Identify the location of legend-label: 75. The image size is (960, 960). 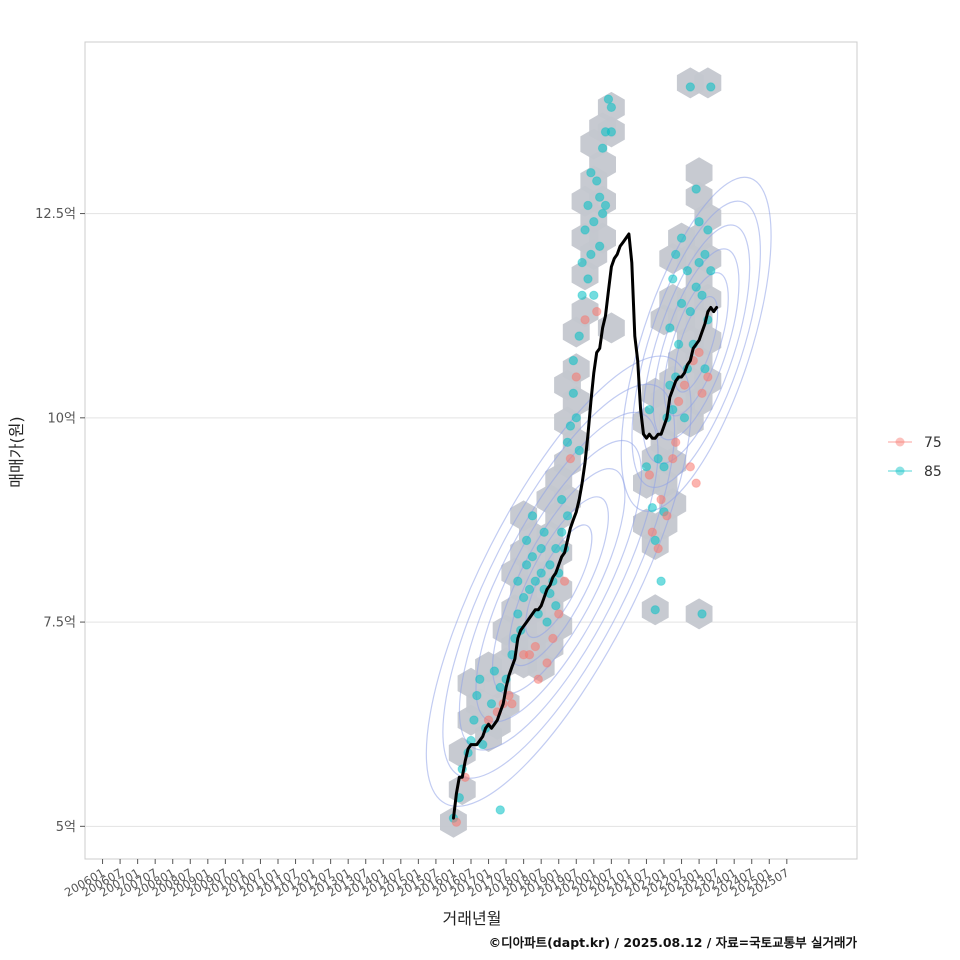
(933, 443).